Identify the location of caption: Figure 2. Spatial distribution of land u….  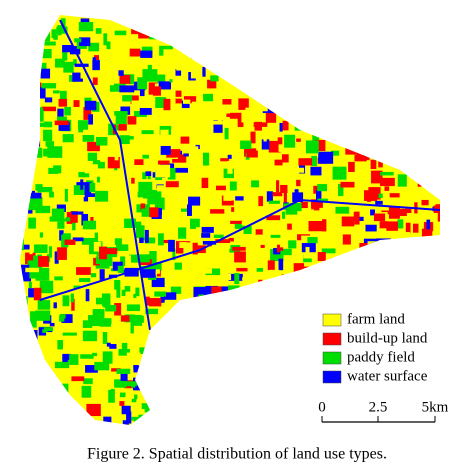
(237, 454).